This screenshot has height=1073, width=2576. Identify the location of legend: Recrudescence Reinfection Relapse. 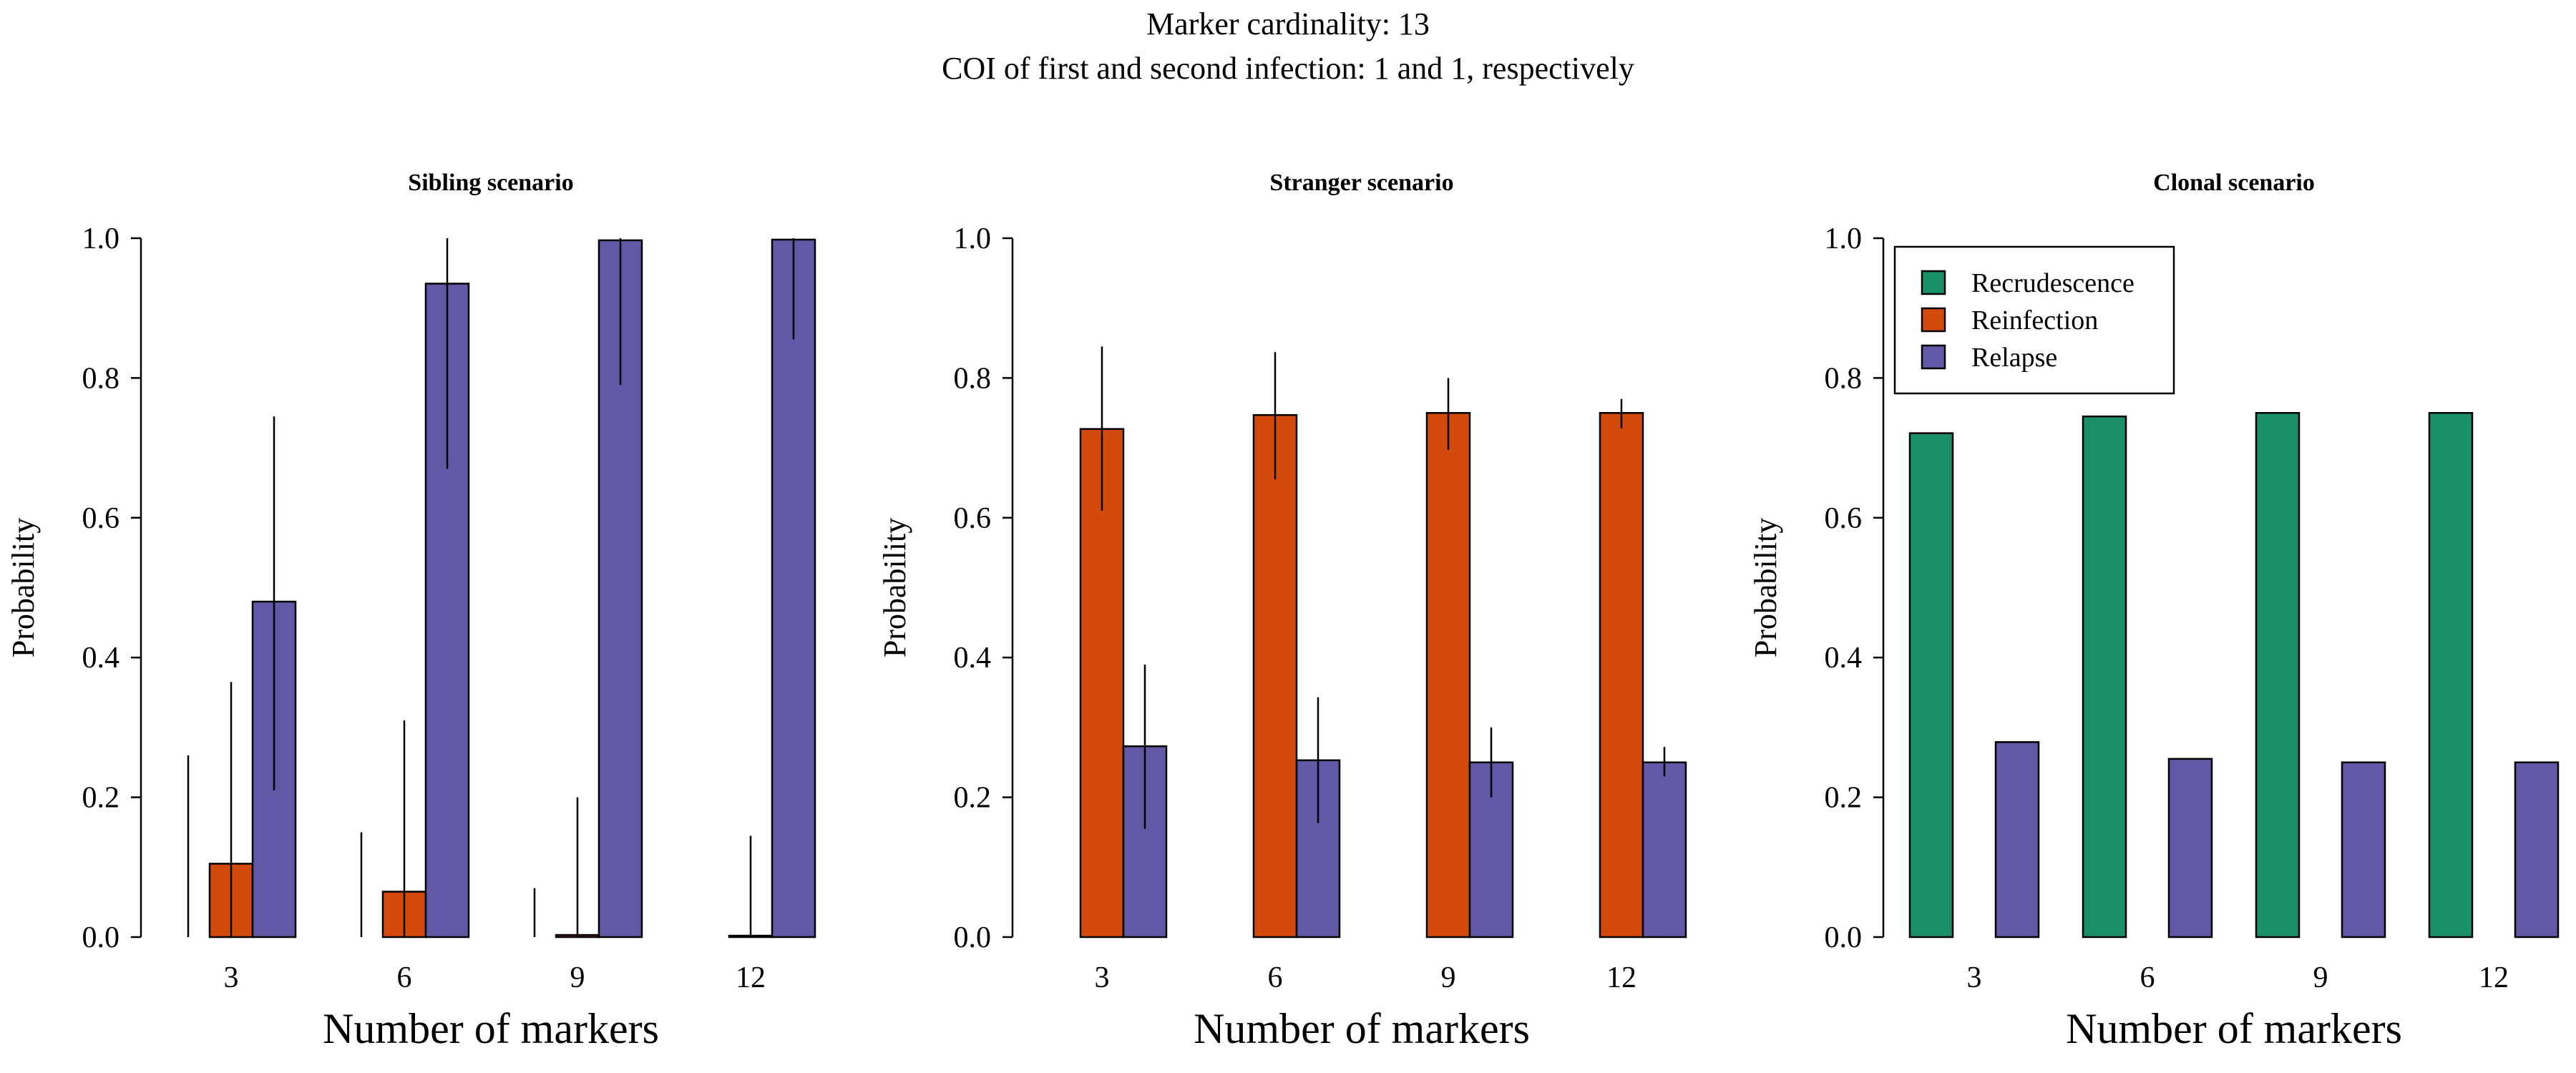
(2034, 320).